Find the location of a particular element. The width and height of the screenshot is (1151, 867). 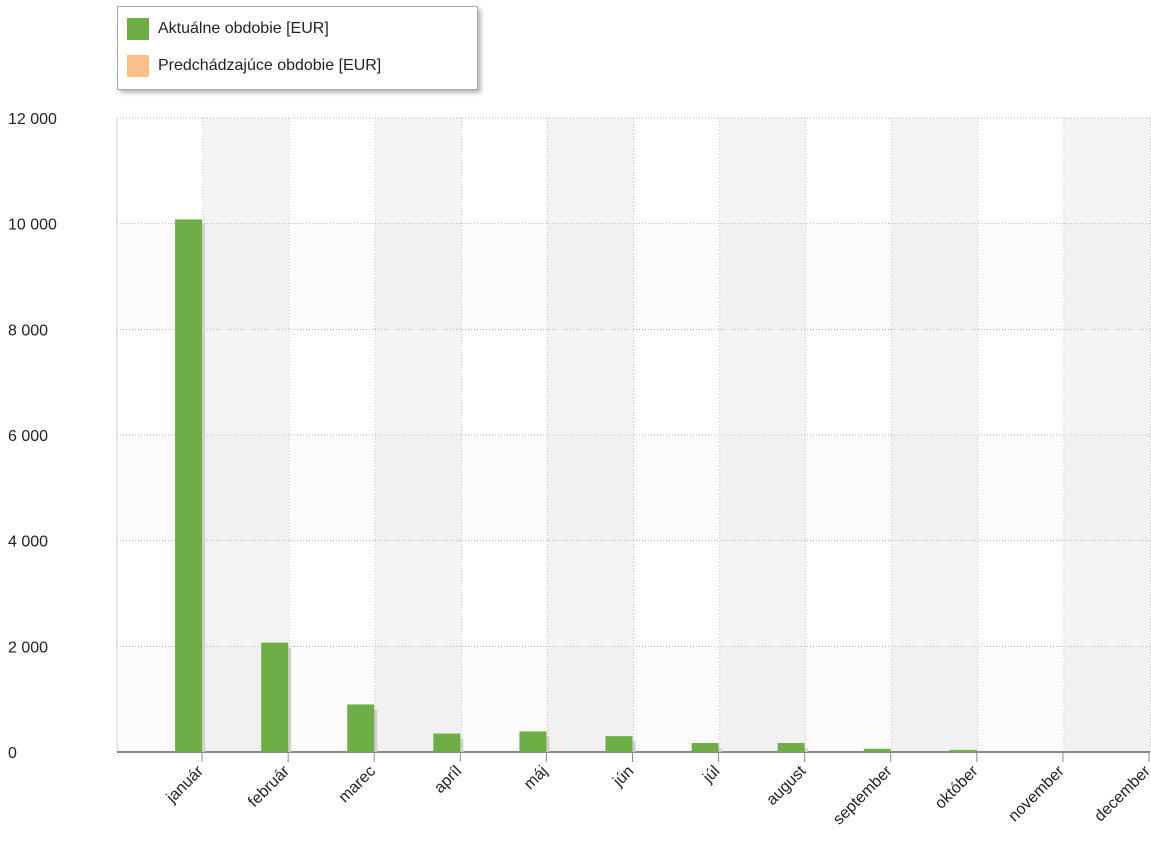

y-tick-label: 2 000 is located at coordinates (28, 647).